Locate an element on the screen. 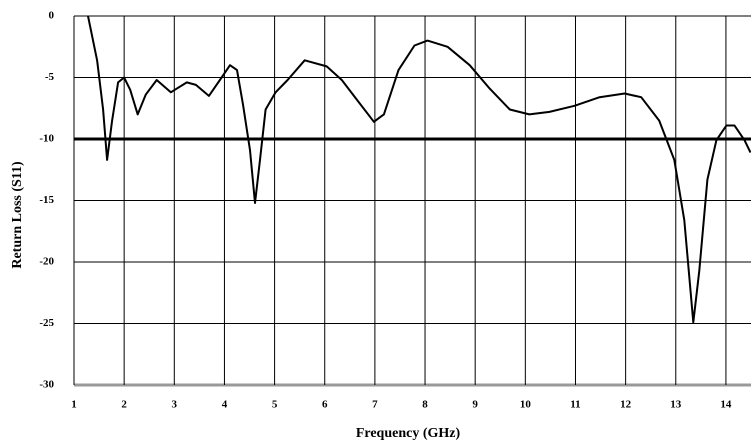 The height and width of the screenshot is (443, 751). x-tick-label: 8 is located at coordinates (425, 405).